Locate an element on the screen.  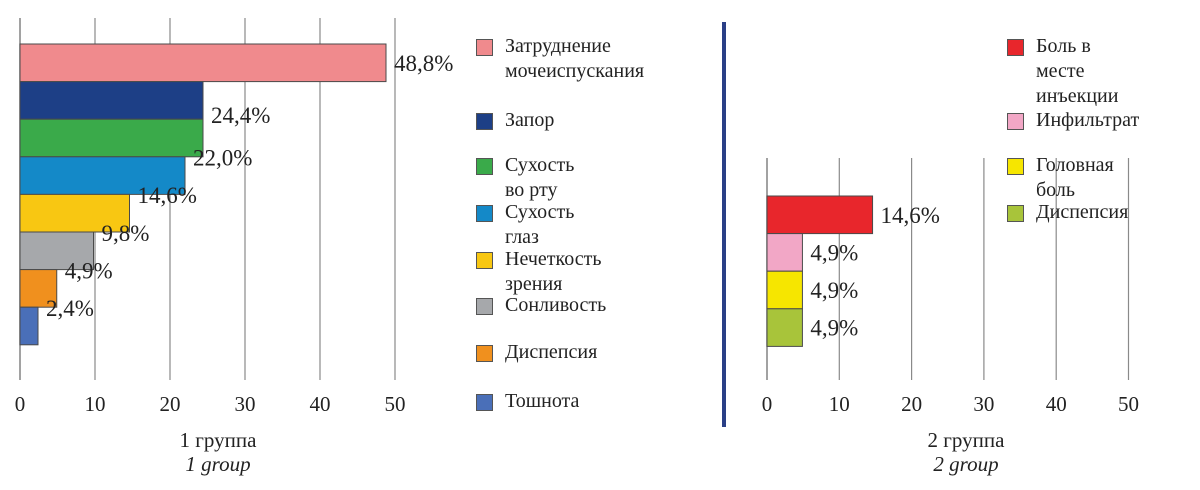
p1-data-label-5: 14,6% is located at coordinates (167, 195).